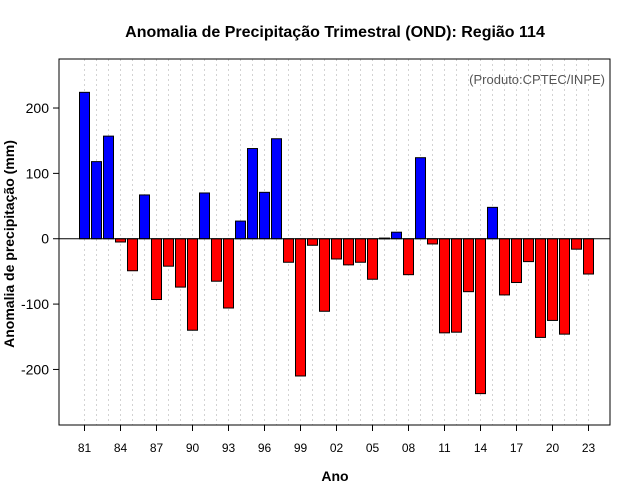 This screenshot has width=640, height=500. Describe the element at coordinates (553, 448) in the screenshot. I see `x-tick-label: 20` at that location.